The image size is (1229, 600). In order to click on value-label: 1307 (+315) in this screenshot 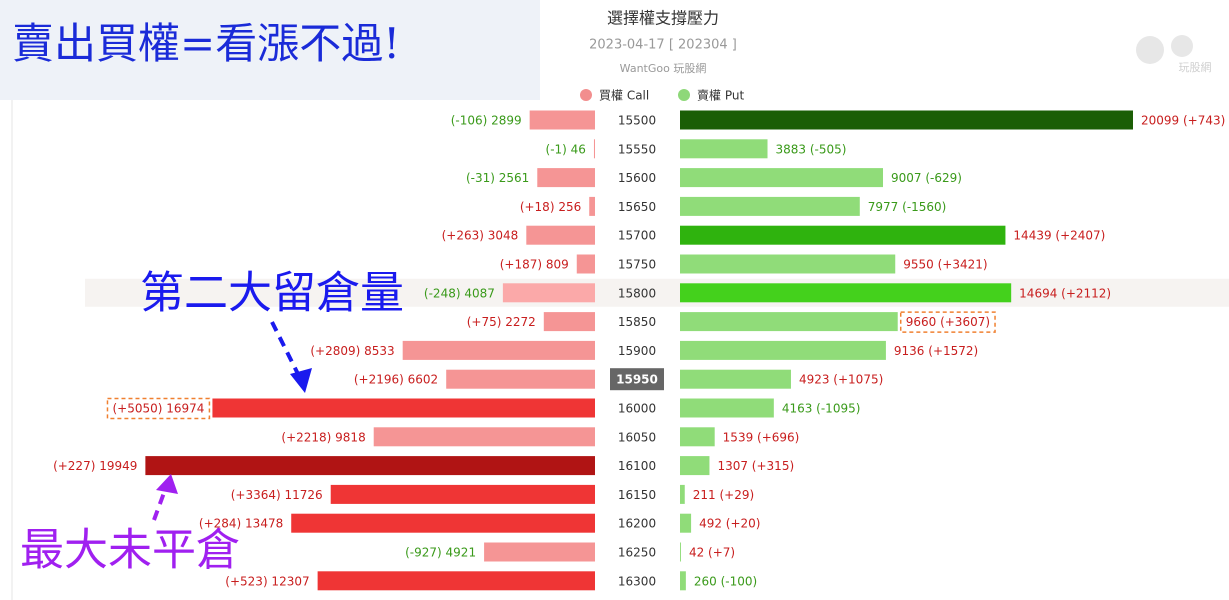, I will do `click(755, 466)`.